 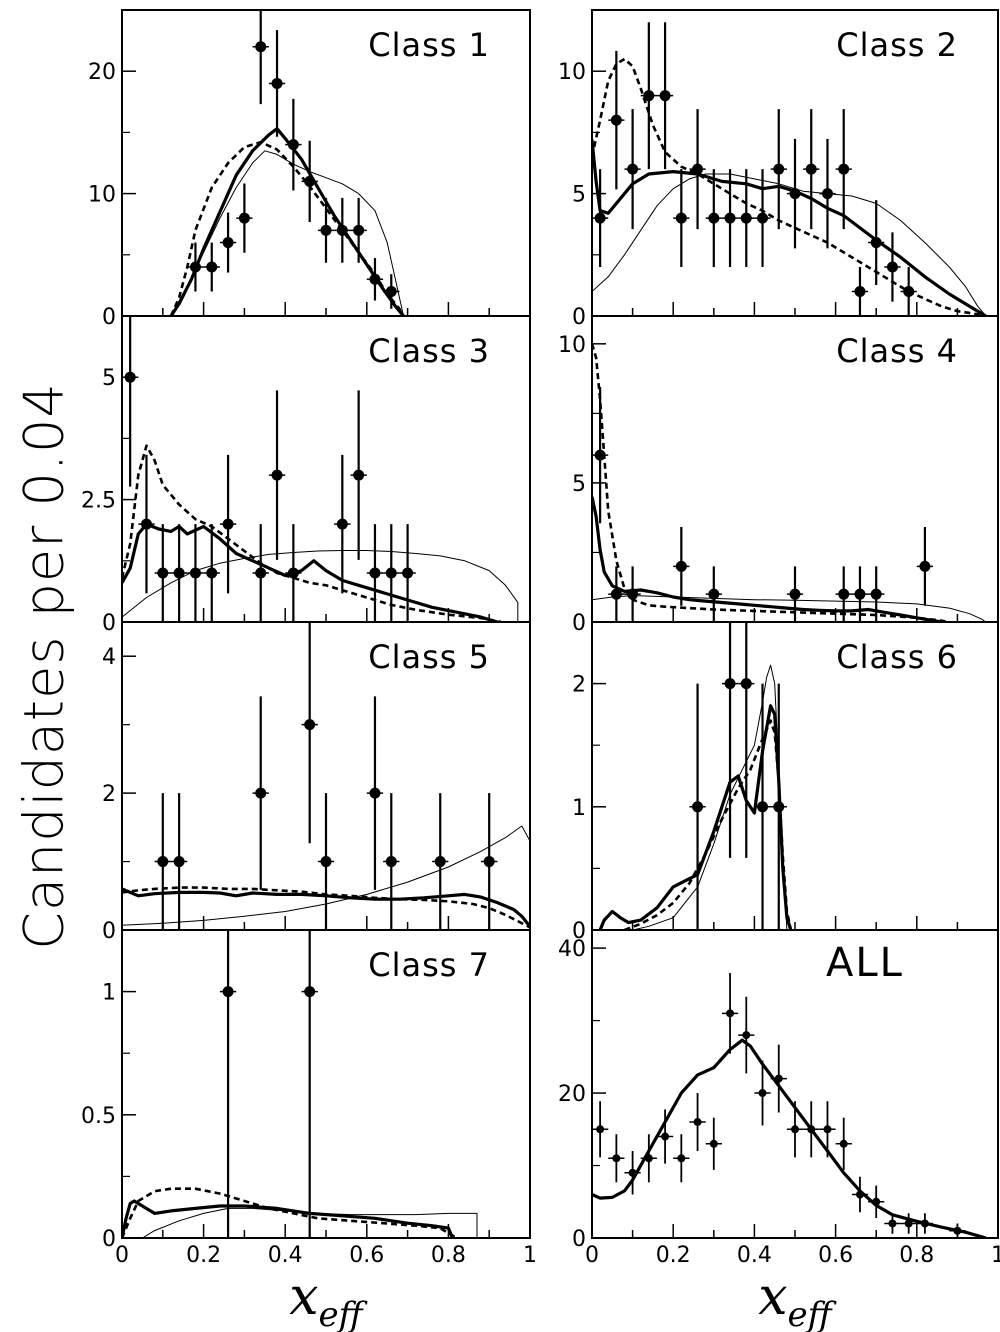 What do you see at coordinates (865, 963) in the screenshot?
I see `panel-title: ALL` at bounding box center [865, 963].